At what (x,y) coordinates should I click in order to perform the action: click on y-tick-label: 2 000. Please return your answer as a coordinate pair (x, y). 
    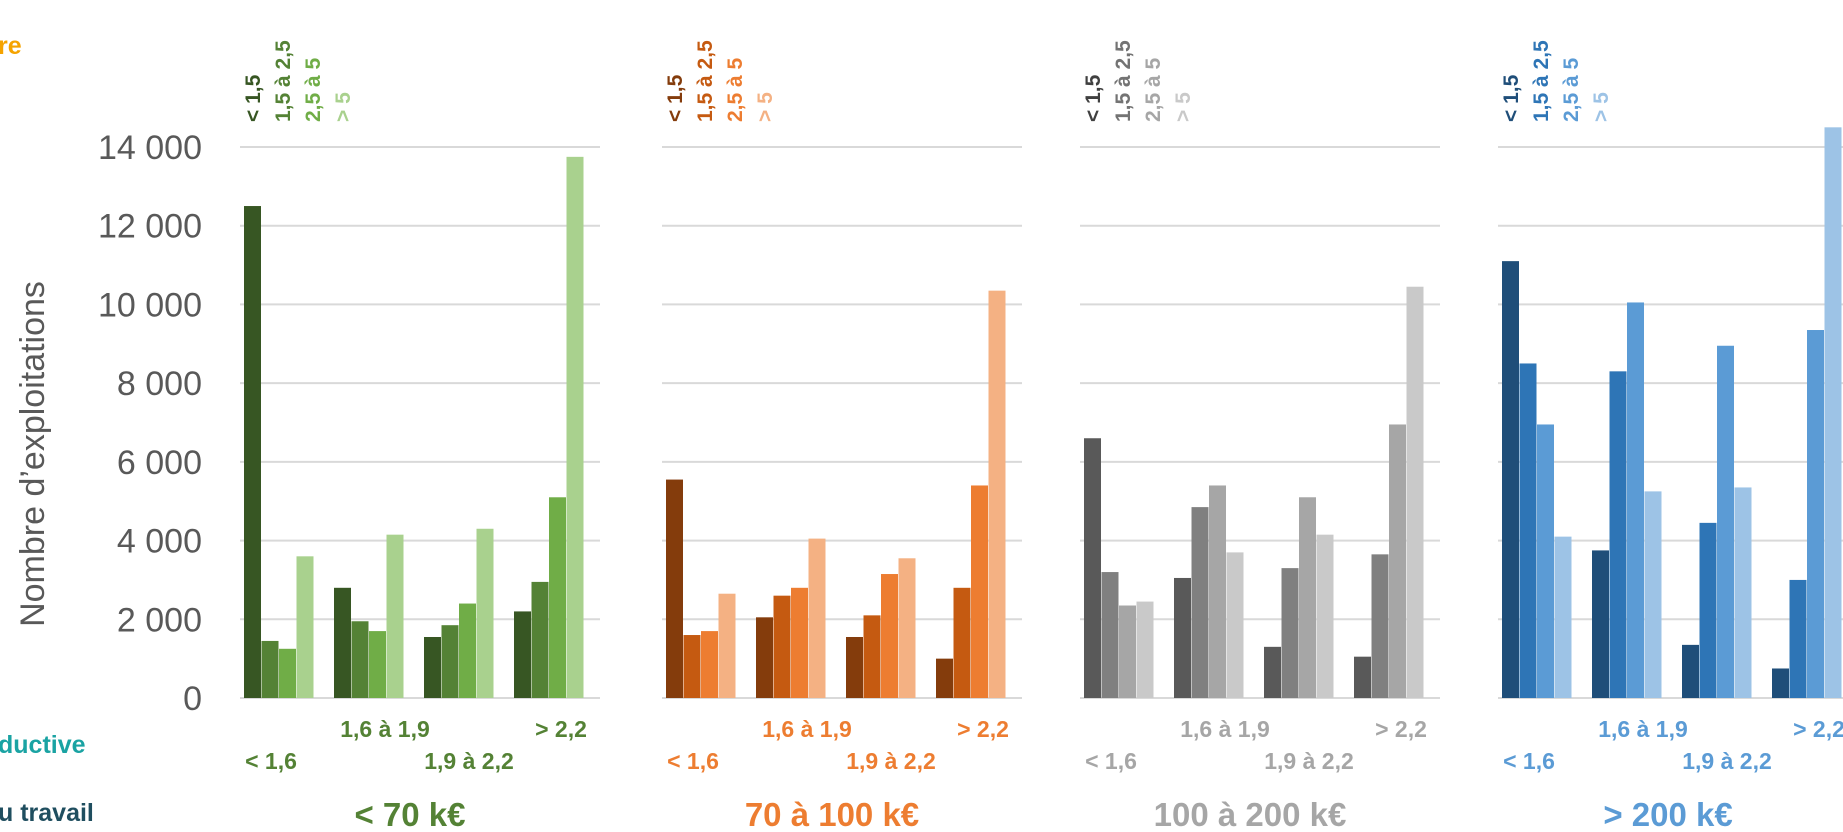
    Looking at the image, I should click on (159, 620).